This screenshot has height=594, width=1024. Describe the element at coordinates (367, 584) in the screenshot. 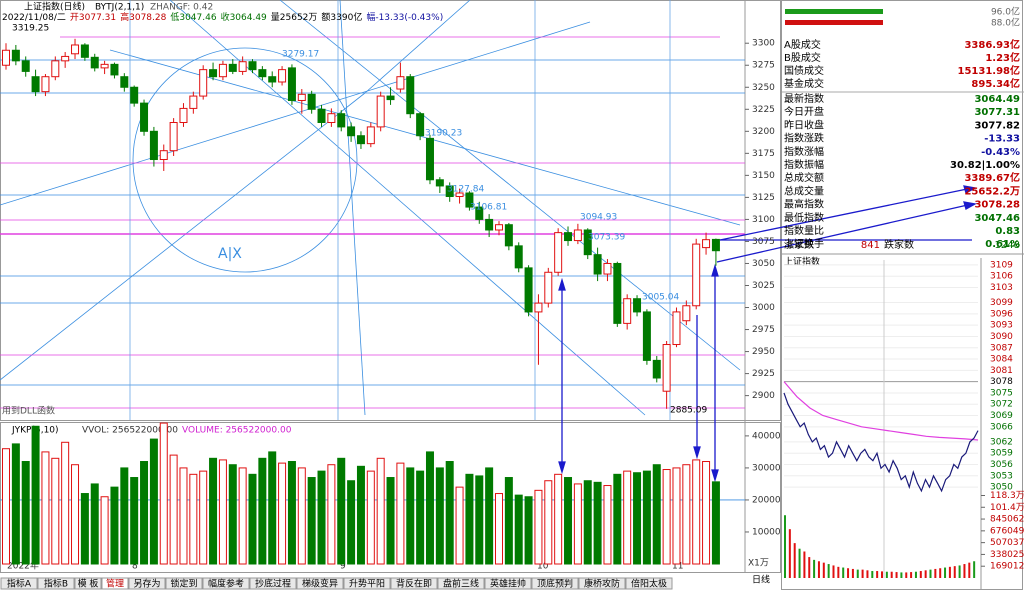

I see `tab-label: 升势平阳` at that location.